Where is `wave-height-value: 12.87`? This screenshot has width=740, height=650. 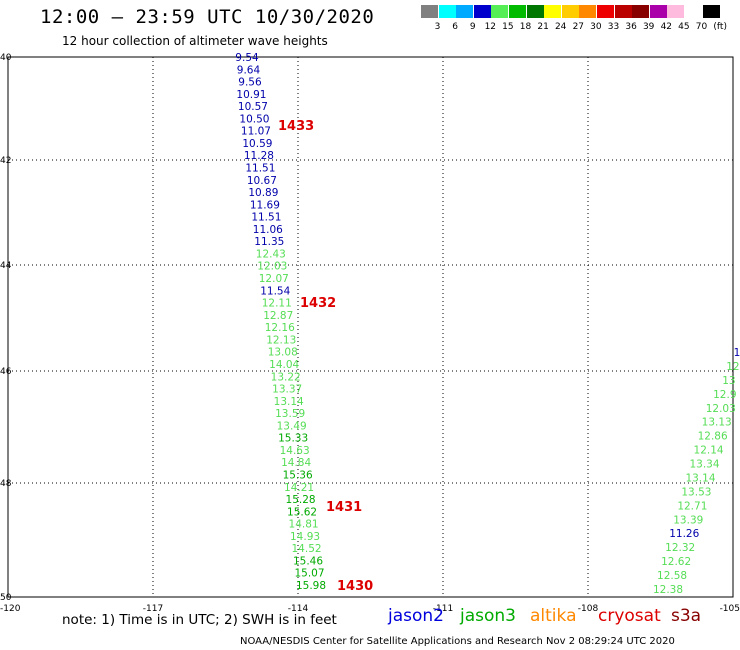
wave-height-value: 12.87 is located at coordinates (278, 316).